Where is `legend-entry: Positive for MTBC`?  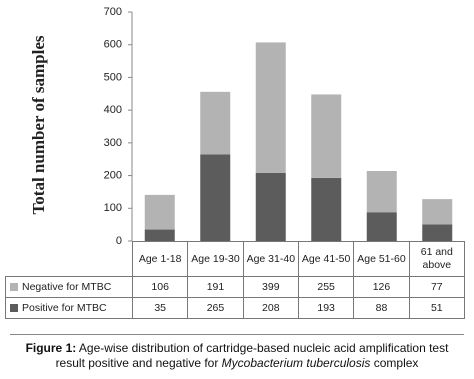 legend-entry: Positive for MTBC is located at coordinates (69, 308).